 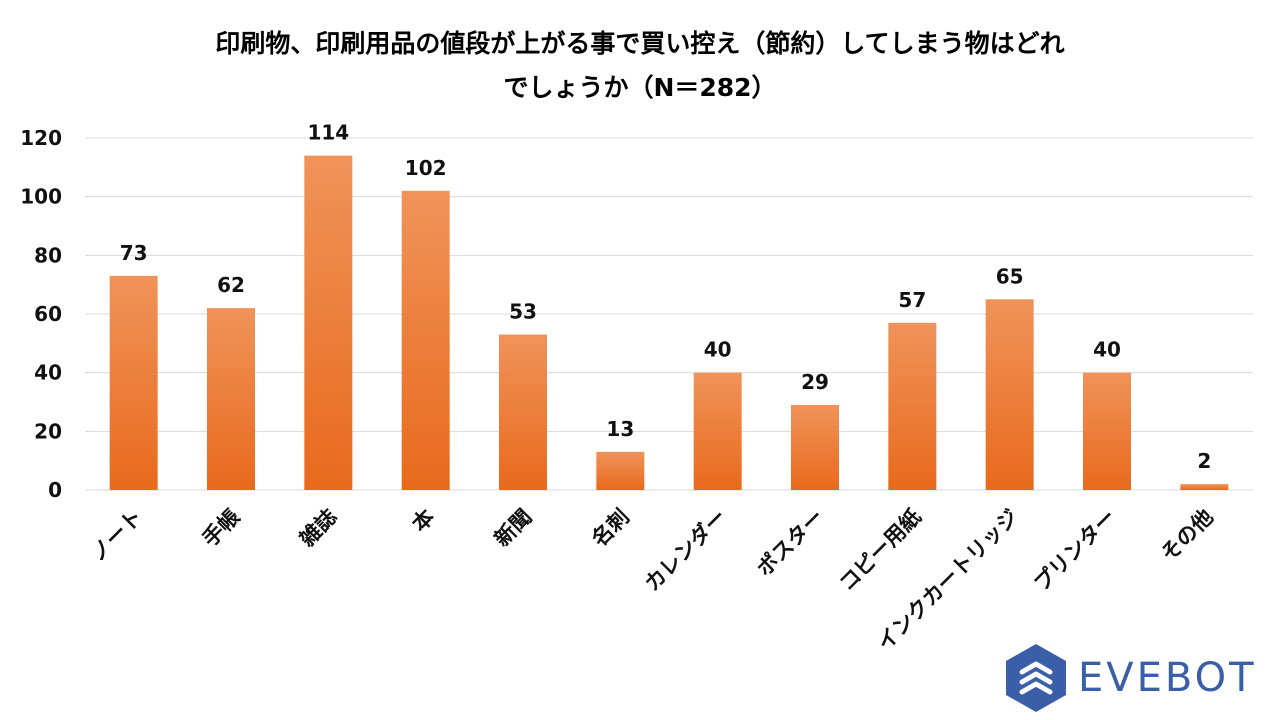 What do you see at coordinates (640, 43) in the screenshot?
I see `chart-title-line-1: 印刷物、印刷用品の値段が上がる事で買い控え（節約）してしまう物はどれ` at bounding box center [640, 43].